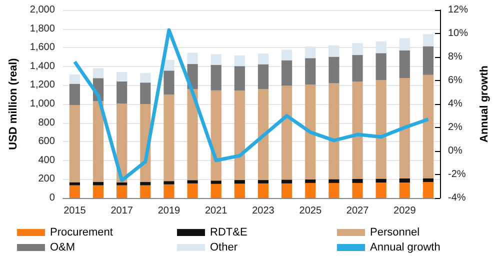 Image resolution: width=500 pixels, height=260 pixels. What do you see at coordinates (47, 160) in the screenshot?
I see `y-tick-label: 400` at bounding box center [47, 160].